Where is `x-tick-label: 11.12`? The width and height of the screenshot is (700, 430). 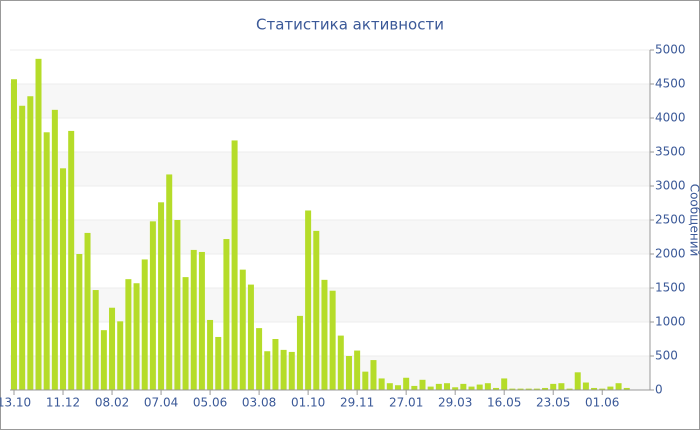
x-tick-label: 11.12 is located at coordinates (63, 403).